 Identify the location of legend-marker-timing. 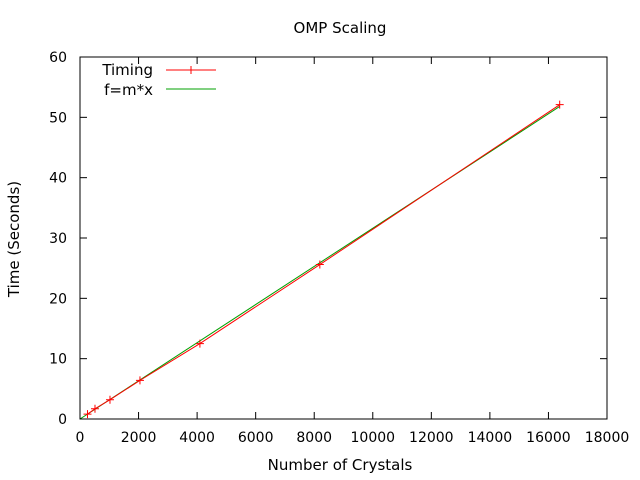
(191, 70).